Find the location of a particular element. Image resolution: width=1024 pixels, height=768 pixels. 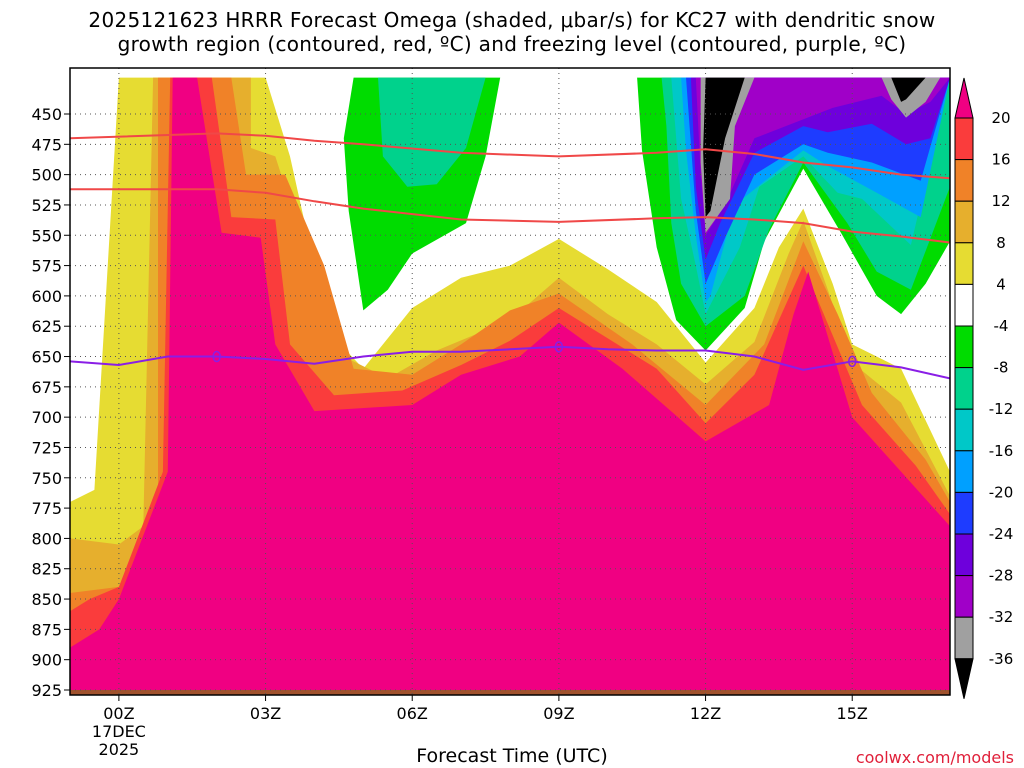

colorbar-label: -8 is located at coordinates (1001, 368).